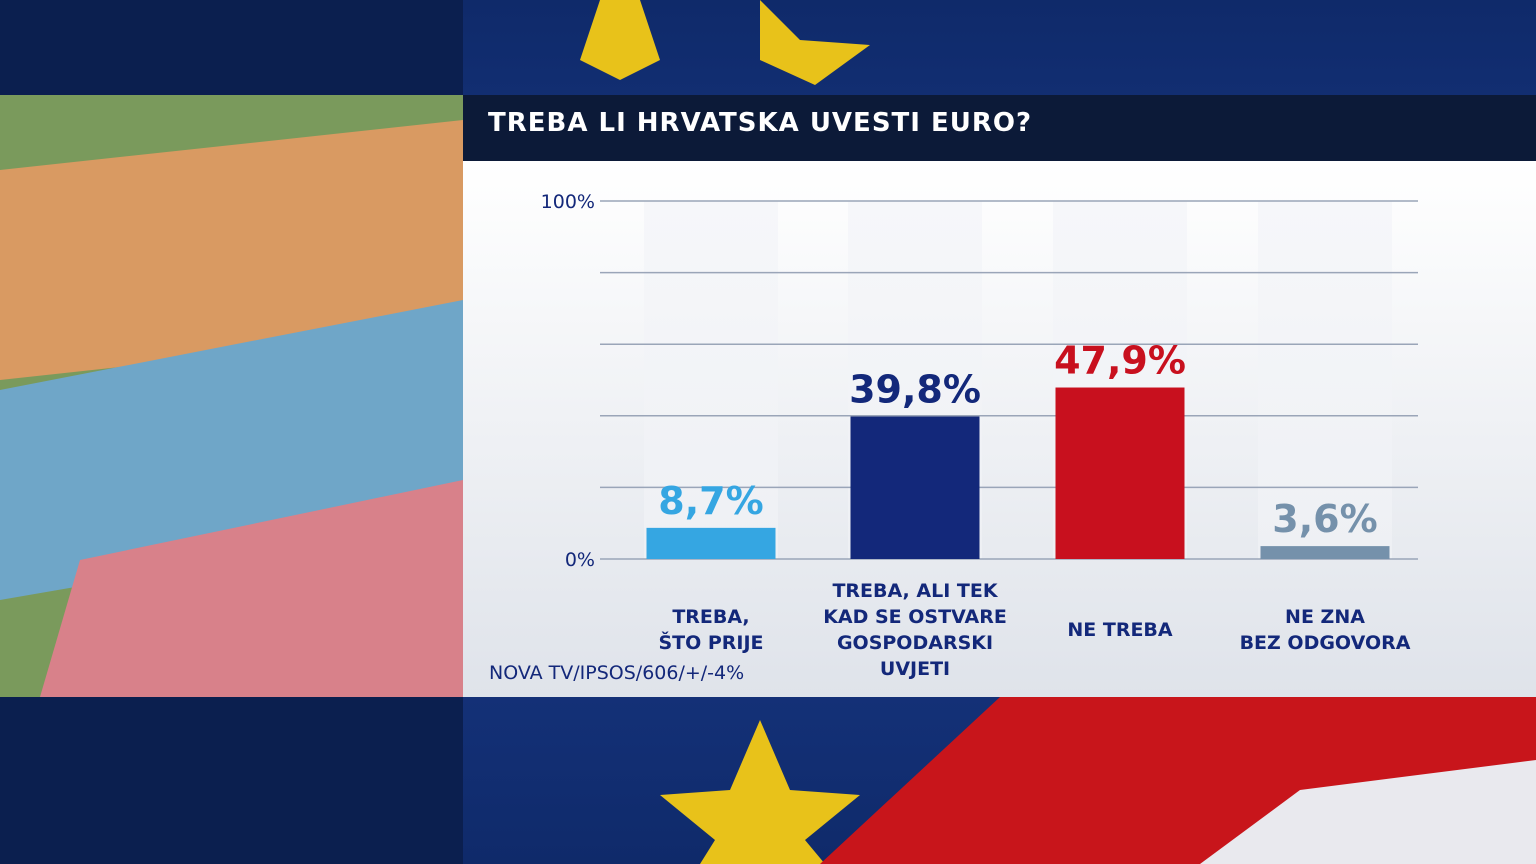  What do you see at coordinates (1120, 361) in the screenshot?
I see `value-label: 47,9%` at bounding box center [1120, 361].